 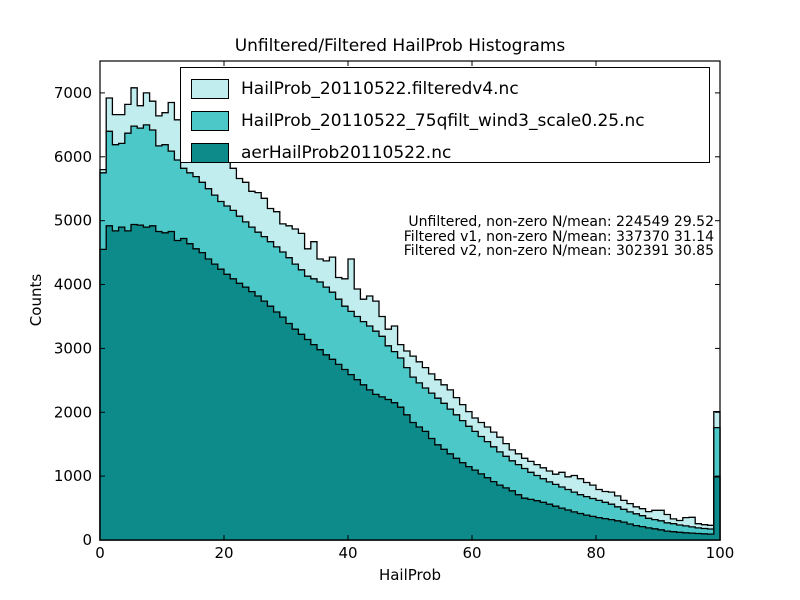 What do you see at coordinates (380, 89) in the screenshot?
I see `legend-label: HailProb_20110522.filteredv4.nc` at bounding box center [380, 89].